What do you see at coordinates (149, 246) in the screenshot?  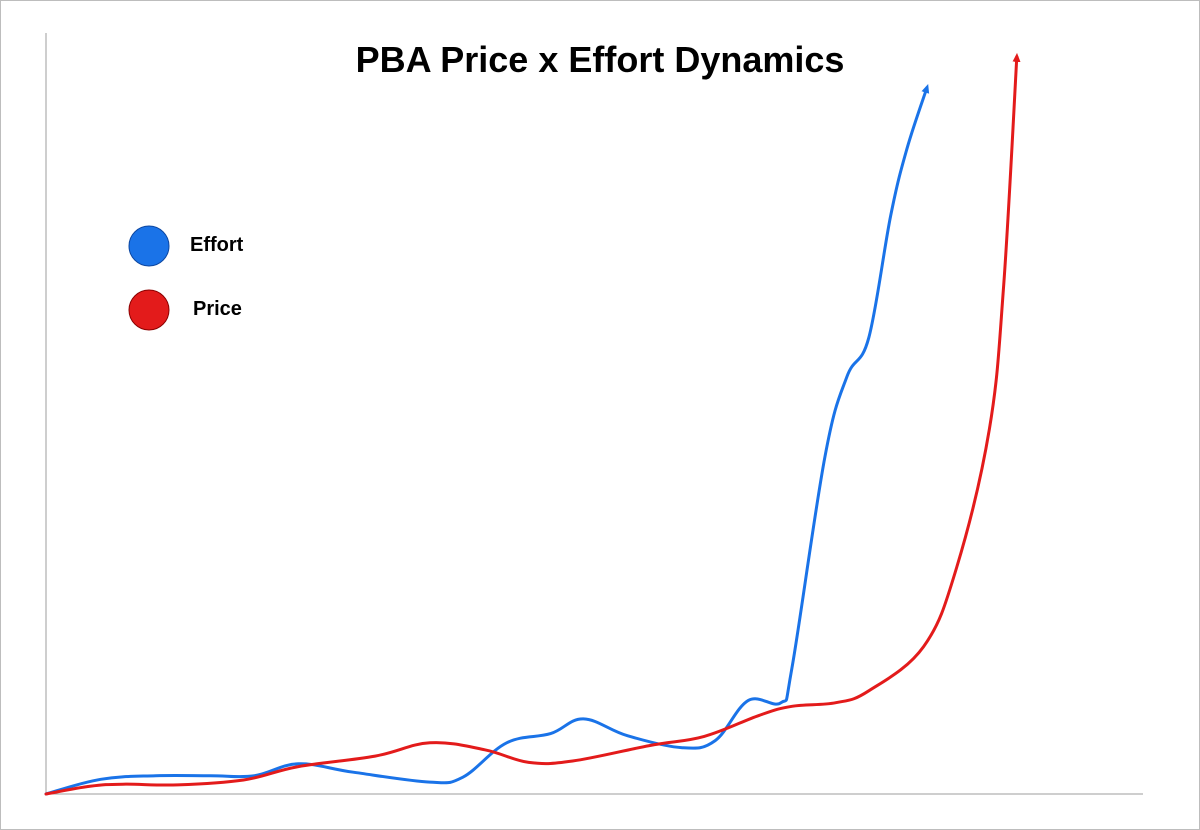 I see `legend-swatch-effort` at bounding box center [149, 246].